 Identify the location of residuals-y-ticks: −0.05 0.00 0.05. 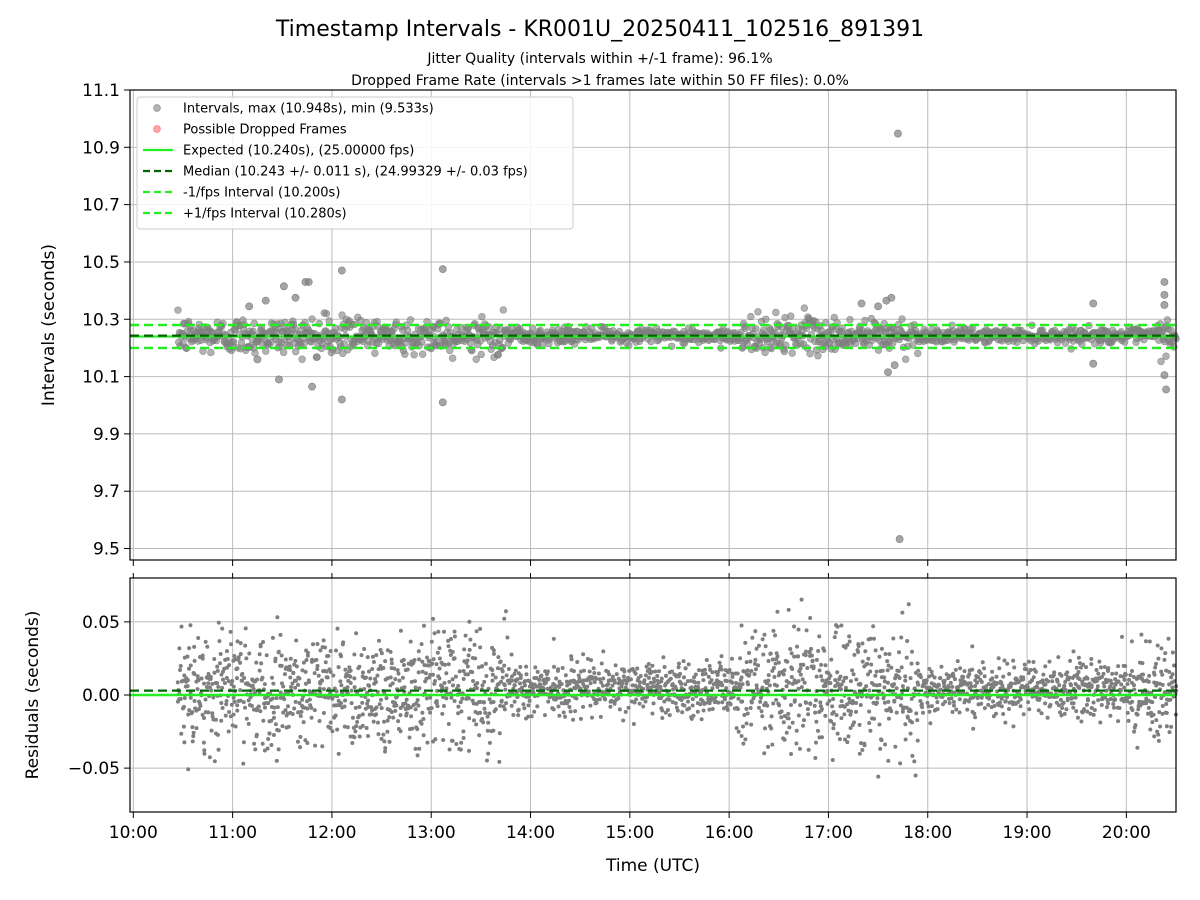
(99, 696).